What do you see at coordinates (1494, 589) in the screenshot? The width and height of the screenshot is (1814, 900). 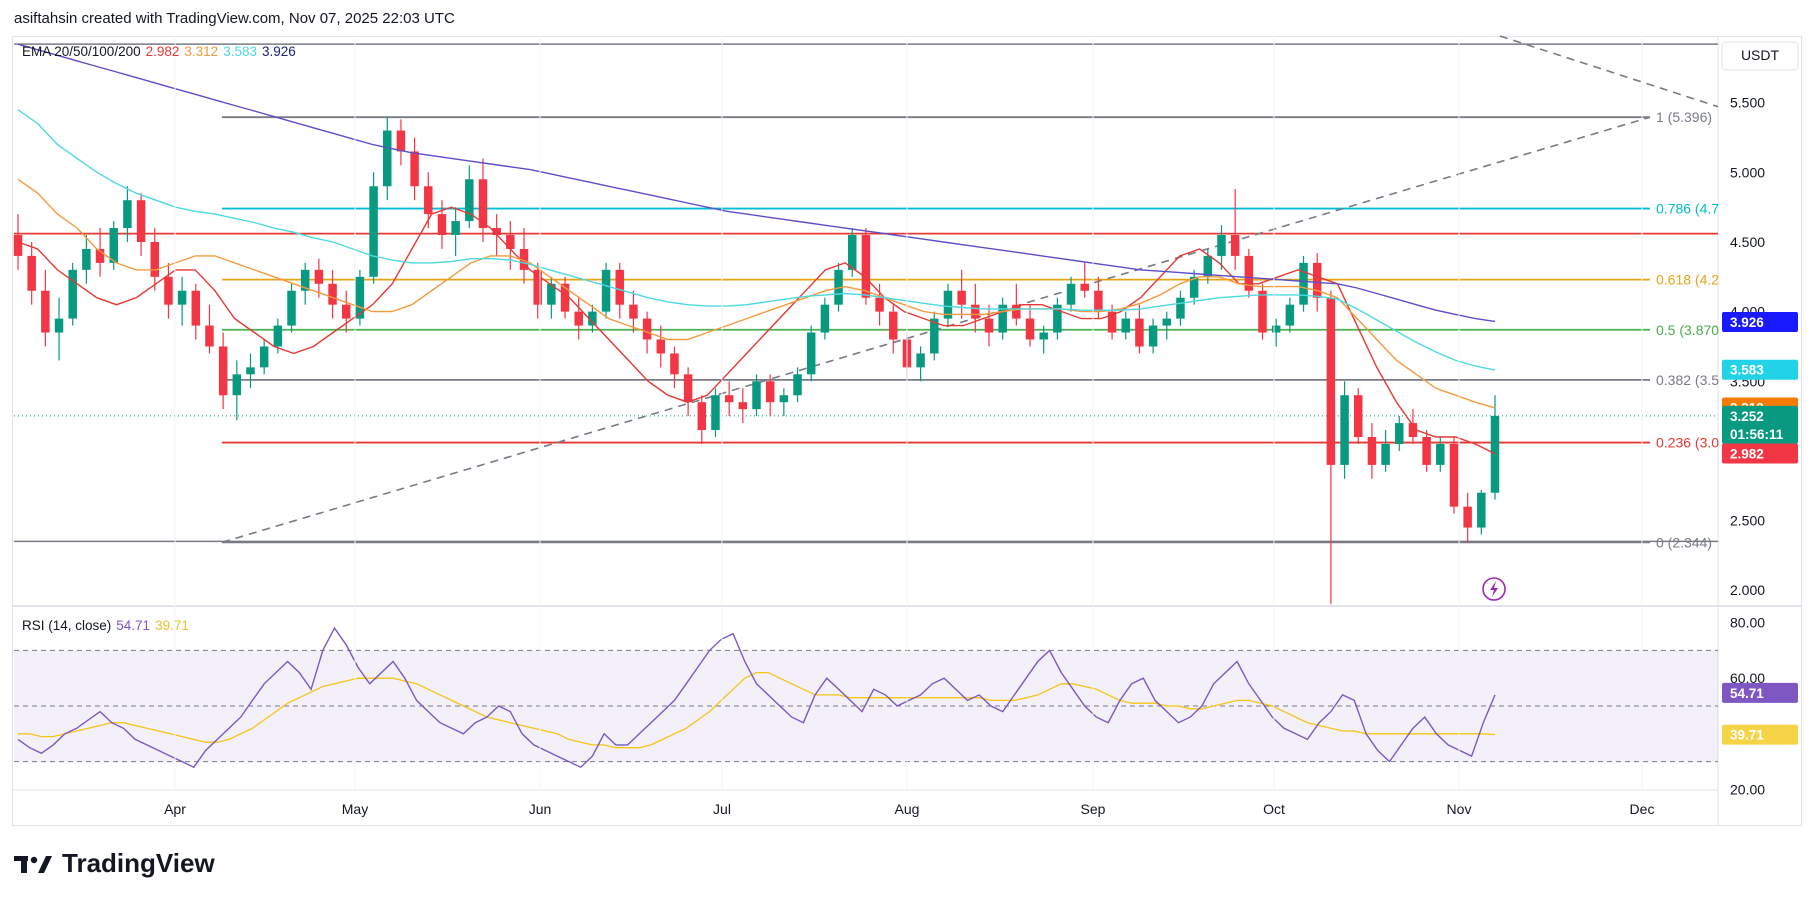 I see `lightning-bolt-icon` at bounding box center [1494, 589].